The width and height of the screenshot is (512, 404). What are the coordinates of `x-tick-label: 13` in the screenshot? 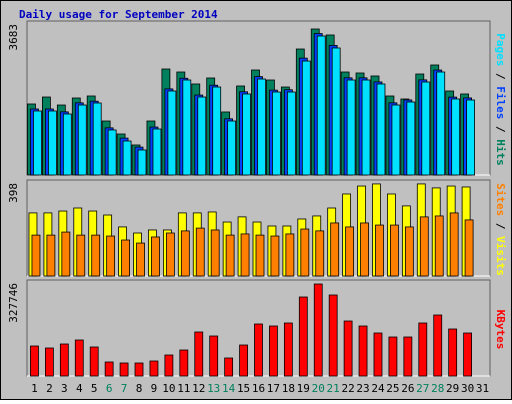 It's located at (213, 388).